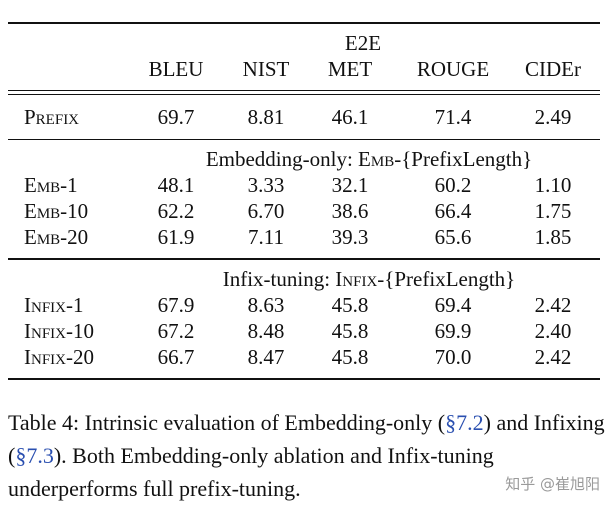 This screenshot has width=614, height=510. What do you see at coordinates (54, 304) in the screenshot?
I see `row-label: Infix-1` at bounding box center [54, 304].